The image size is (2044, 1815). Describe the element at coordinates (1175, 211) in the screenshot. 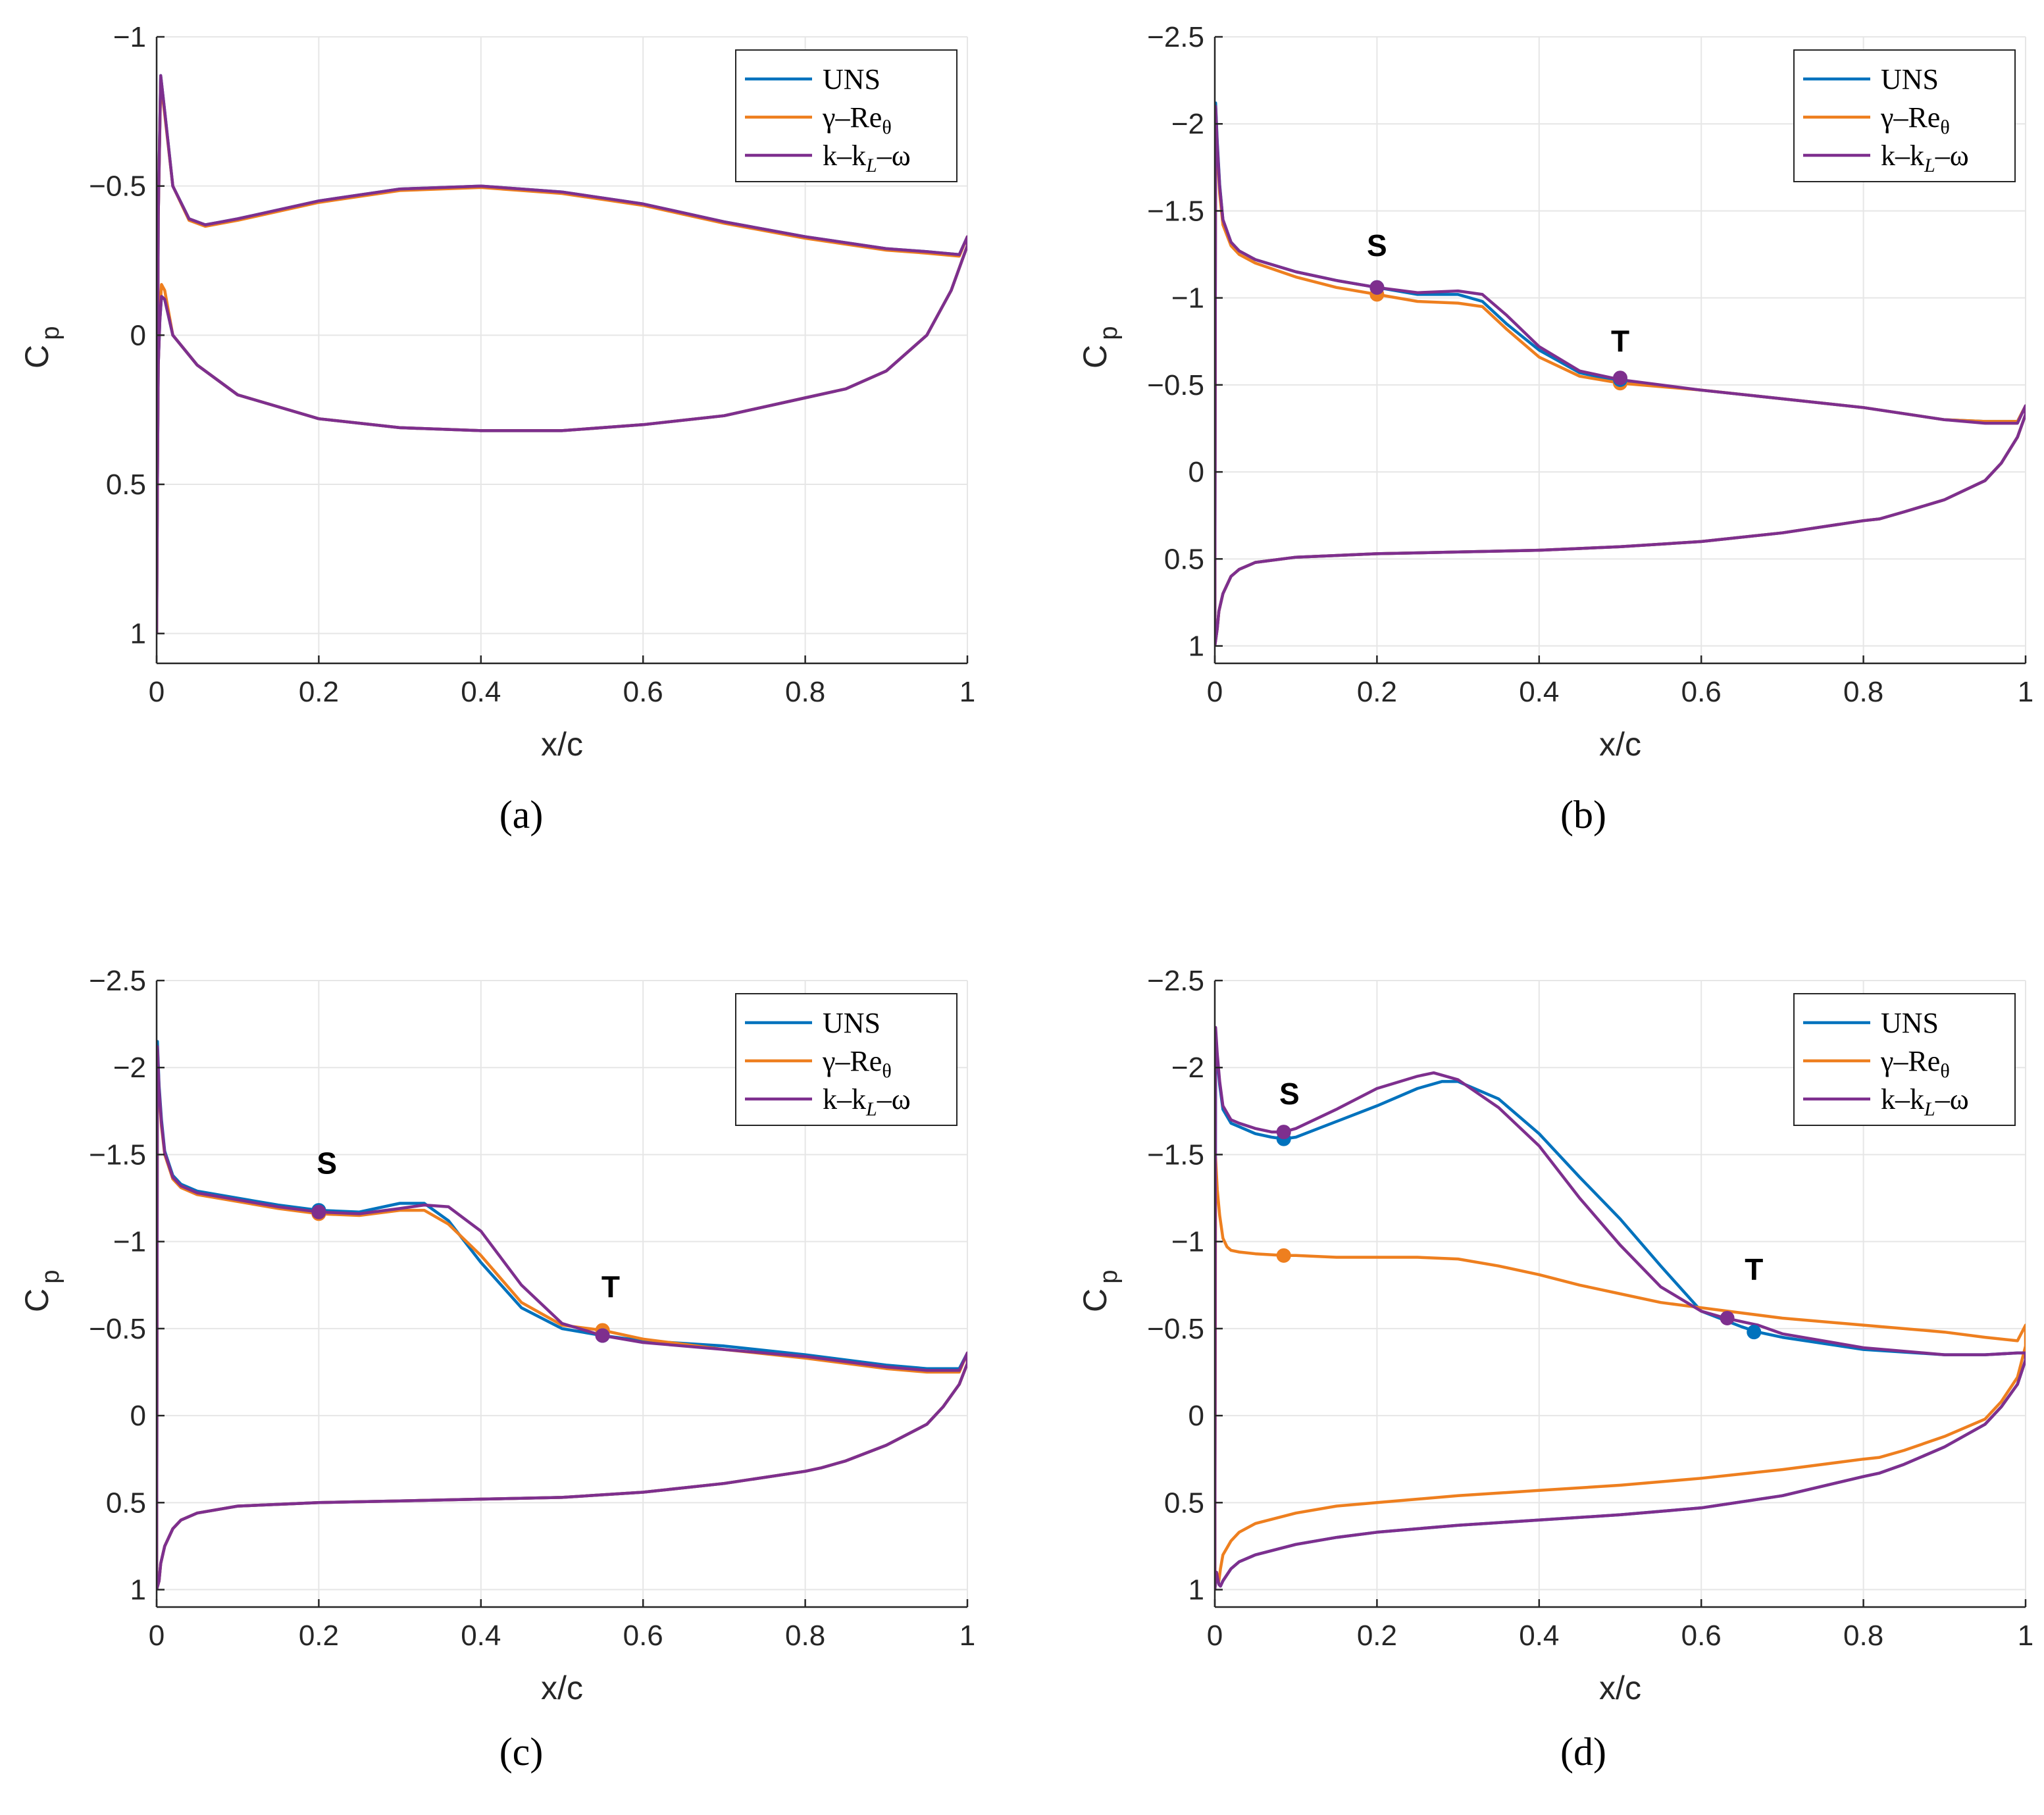

I see `y-tick-label: −1.5` at that location.